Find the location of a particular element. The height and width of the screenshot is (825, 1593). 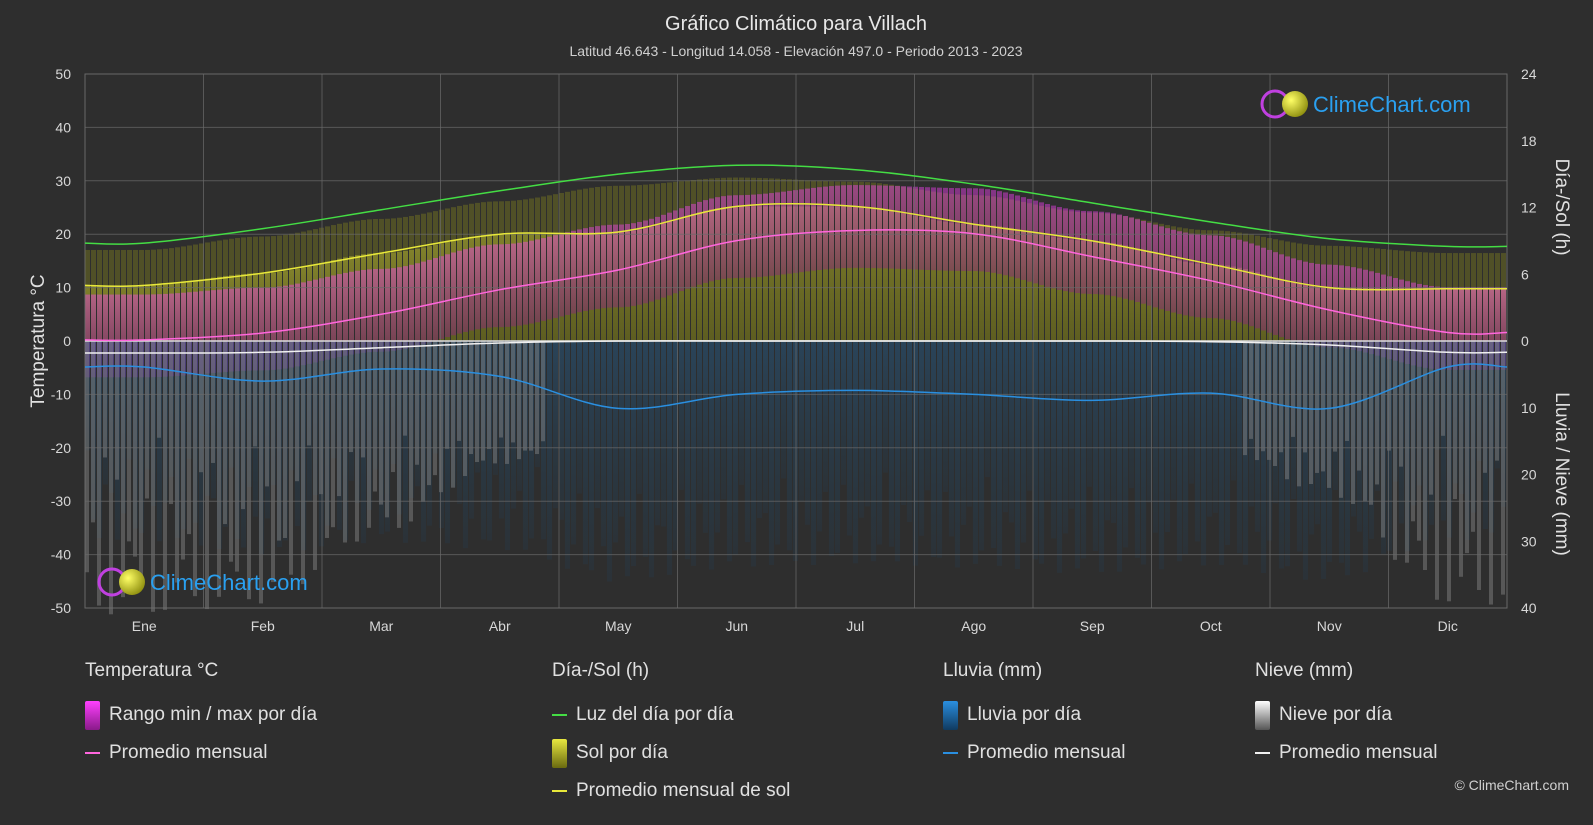

snow-swatch is located at coordinates (1262, 715).